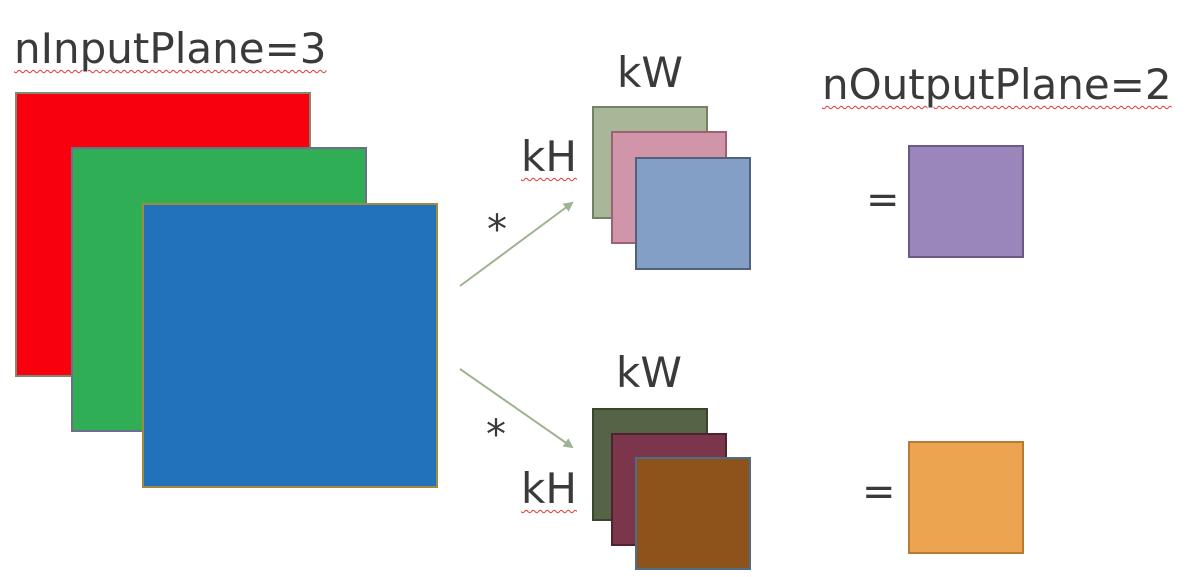 This screenshot has width=1200, height=577. I want to click on equals-sign-2: =, so click(879, 492).